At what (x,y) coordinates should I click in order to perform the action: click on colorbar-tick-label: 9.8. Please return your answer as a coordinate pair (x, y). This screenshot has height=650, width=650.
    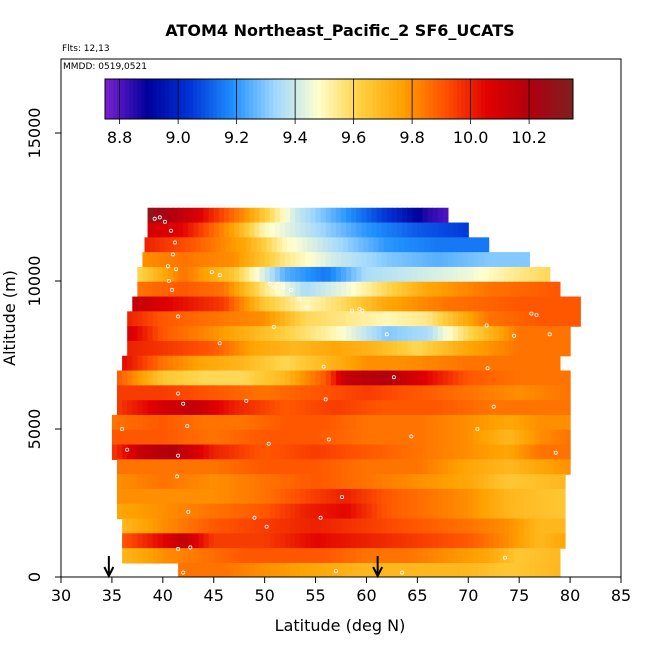
    Looking at the image, I should click on (411, 137).